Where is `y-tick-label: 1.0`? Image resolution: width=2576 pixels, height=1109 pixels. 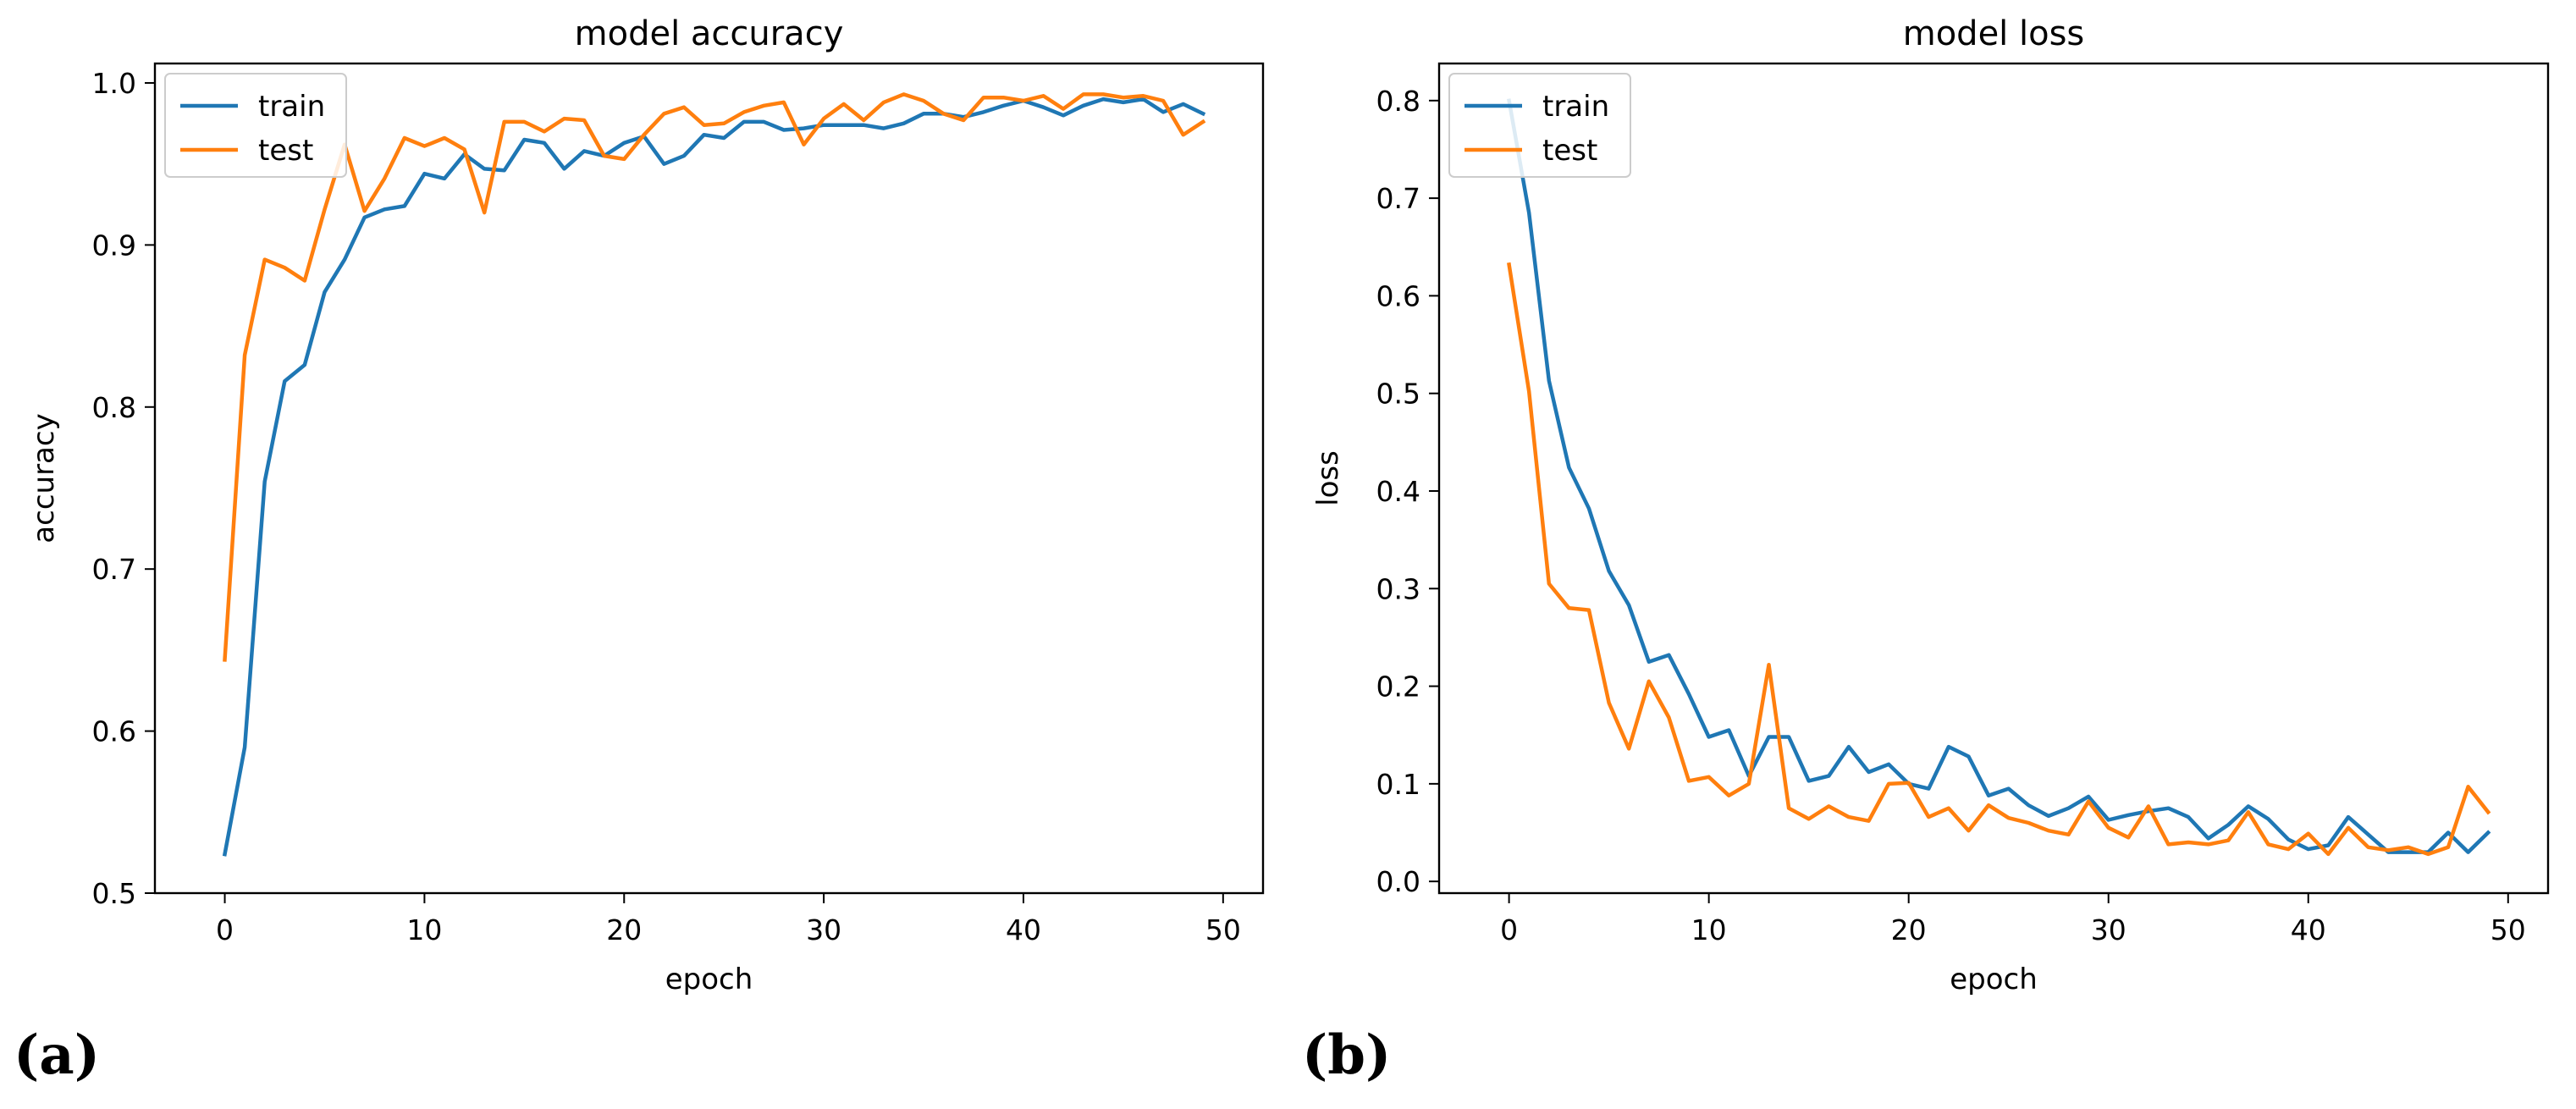
y-tick-label: 1.0 is located at coordinates (114, 83).